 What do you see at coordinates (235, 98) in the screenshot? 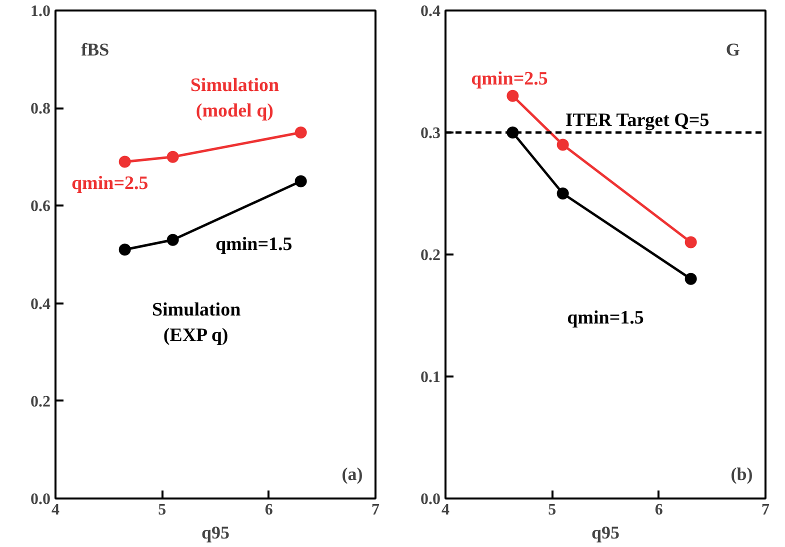
I see `annotation: Simulation (model q)` at bounding box center [235, 98].